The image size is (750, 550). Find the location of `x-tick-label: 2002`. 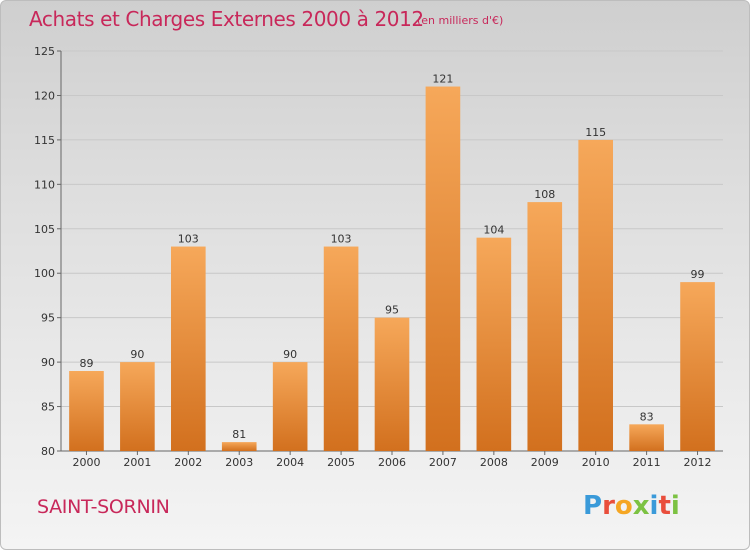

x-tick-label: 2002 is located at coordinates (188, 462).